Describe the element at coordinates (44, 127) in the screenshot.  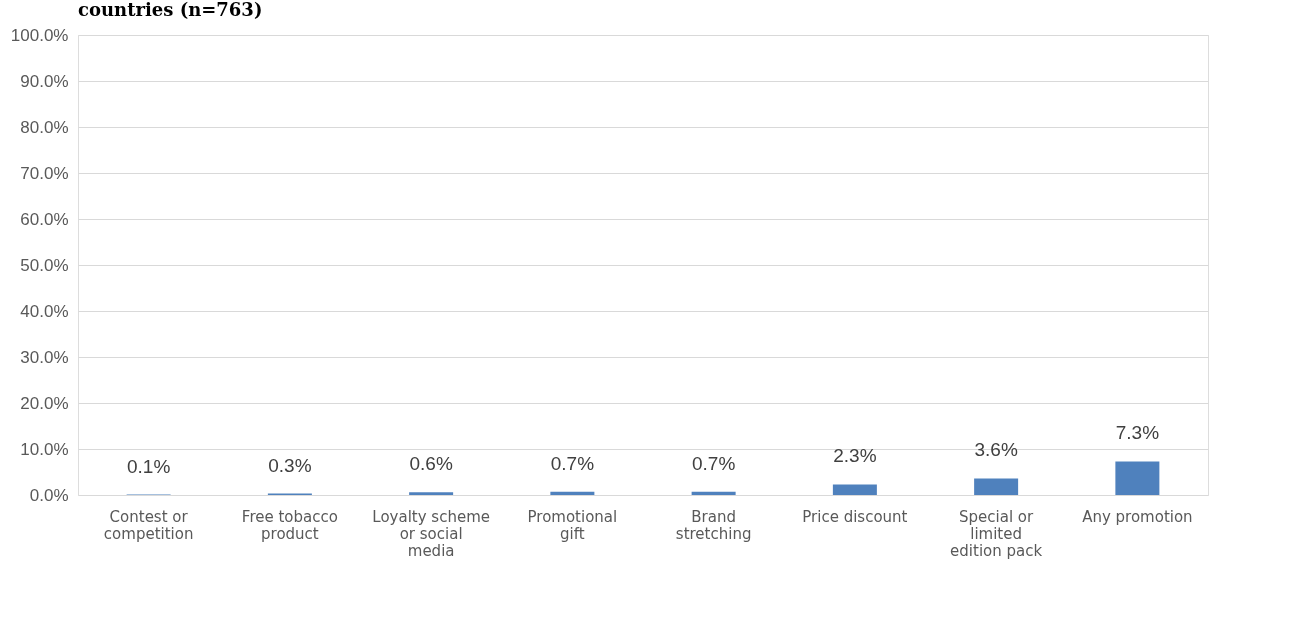
I see `y-tick-label: 80.0%` at that location.